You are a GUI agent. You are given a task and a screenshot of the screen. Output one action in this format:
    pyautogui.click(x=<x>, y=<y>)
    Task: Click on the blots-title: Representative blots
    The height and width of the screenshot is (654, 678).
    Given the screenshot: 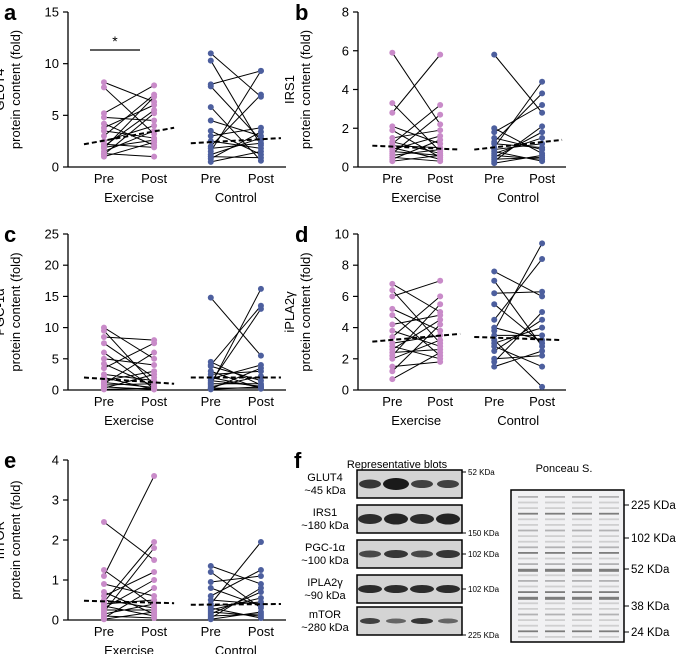 What is the action you would take?
    pyautogui.click(x=397, y=465)
    